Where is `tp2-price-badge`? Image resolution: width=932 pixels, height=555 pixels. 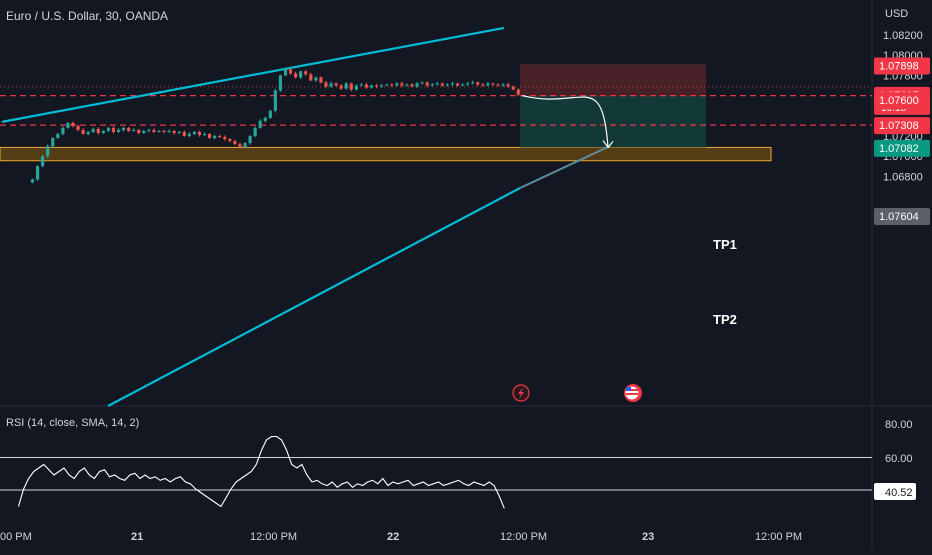
tp2-price-badge is located at coordinates (902, 148).